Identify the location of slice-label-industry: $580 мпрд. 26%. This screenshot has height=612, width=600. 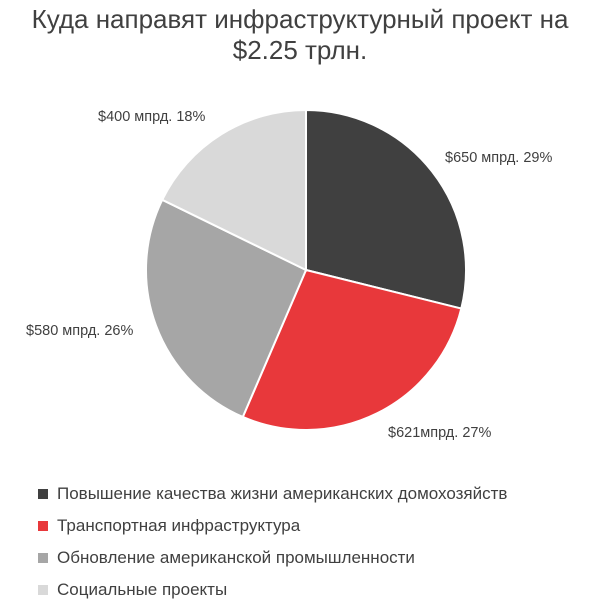
(80, 331).